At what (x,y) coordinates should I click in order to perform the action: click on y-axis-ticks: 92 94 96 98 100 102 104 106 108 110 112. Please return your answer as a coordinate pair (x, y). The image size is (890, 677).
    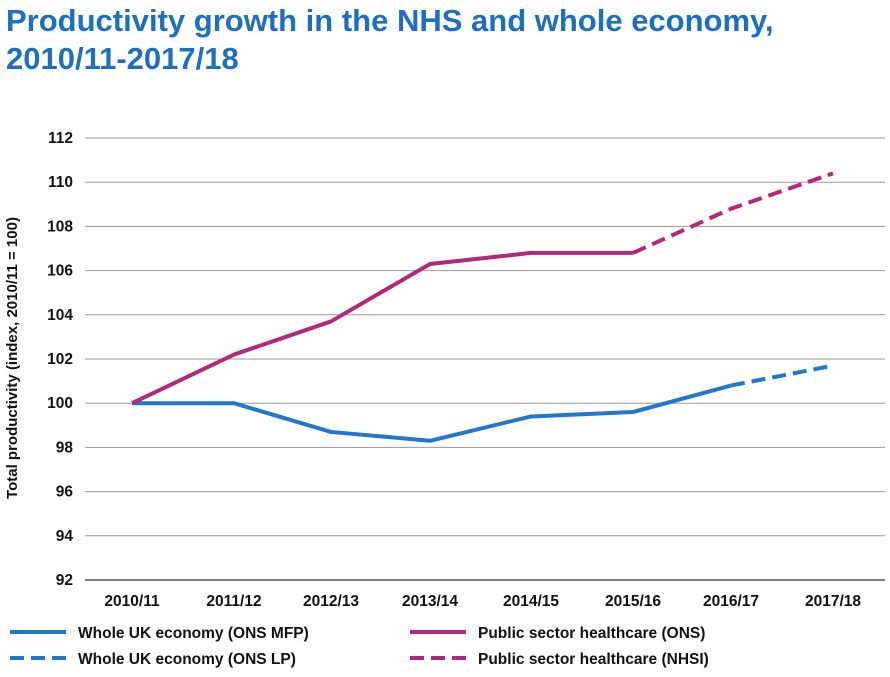
    Looking at the image, I should click on (60, 359).